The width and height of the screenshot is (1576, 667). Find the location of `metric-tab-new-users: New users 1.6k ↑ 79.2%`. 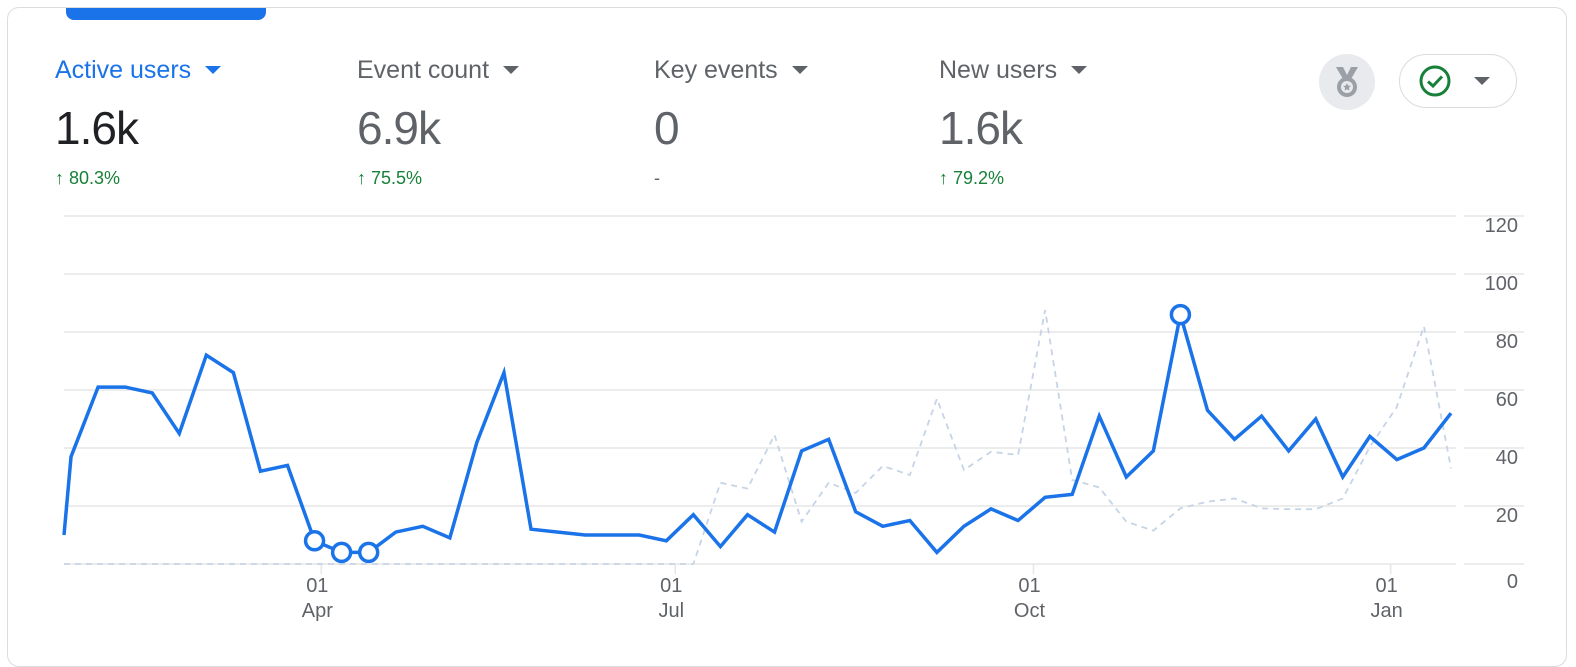

metric-tab-new-users: New users 1.6k ↑ 79.2% is located at coordinates (1013, 121).